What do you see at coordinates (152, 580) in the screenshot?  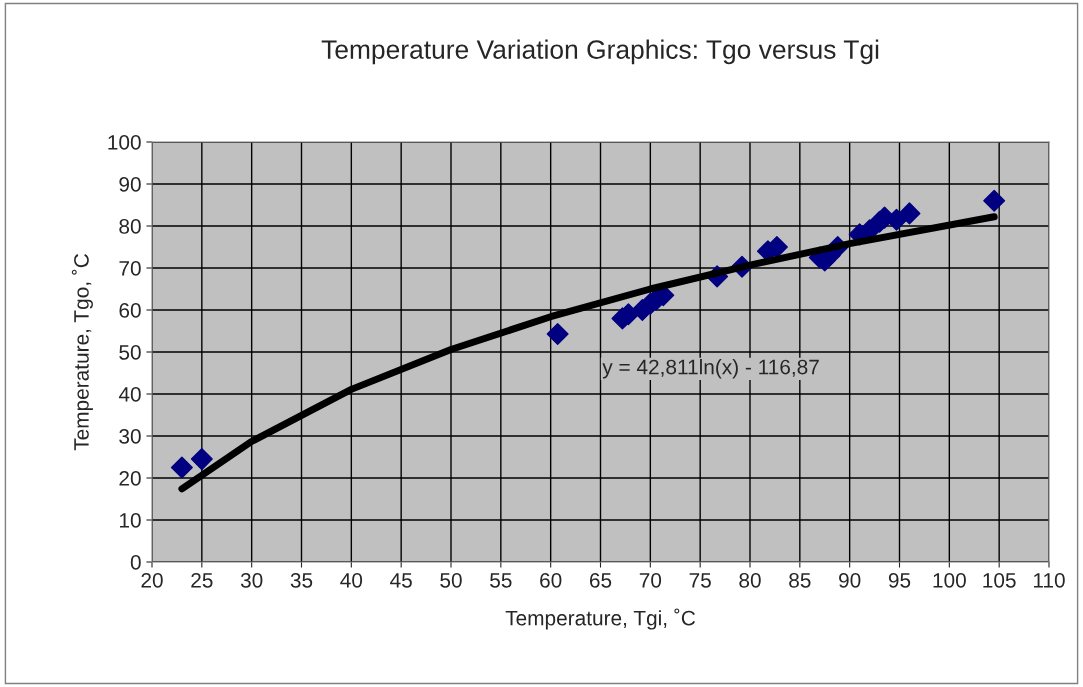 I see `x-tick-label: 20` at bounding box center [152, 580].